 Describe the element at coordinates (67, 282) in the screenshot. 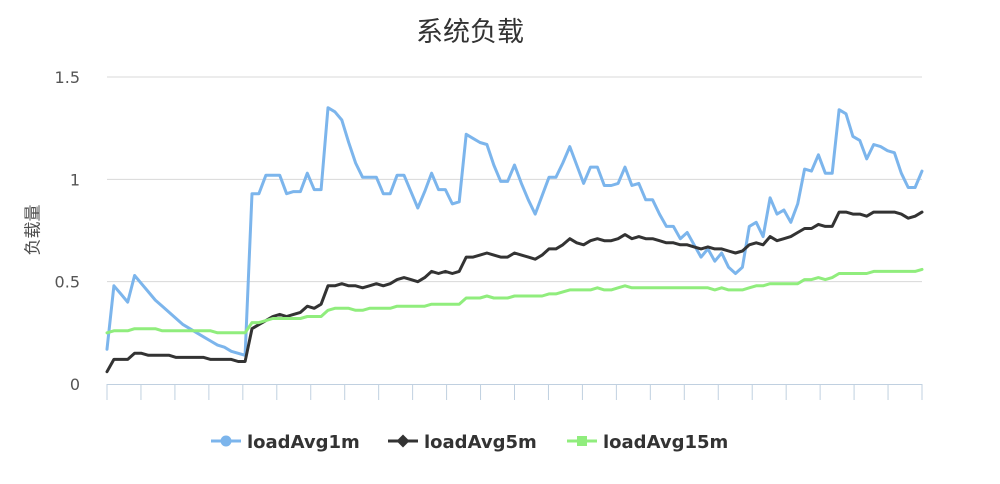

I see `y-tick-label: 0.5` at that location.